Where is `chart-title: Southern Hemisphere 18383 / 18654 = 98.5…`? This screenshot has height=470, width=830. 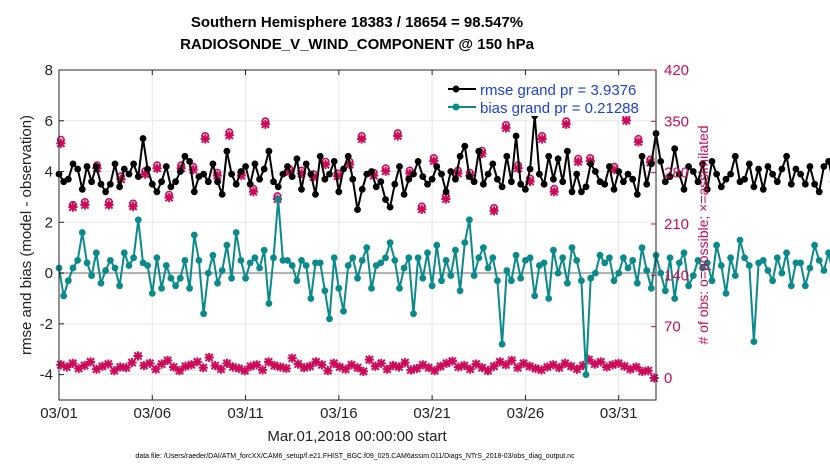
chart-title: Southern Hemisphere 18383 / 18654 = 98.5… is located at coordinates (357, 22).